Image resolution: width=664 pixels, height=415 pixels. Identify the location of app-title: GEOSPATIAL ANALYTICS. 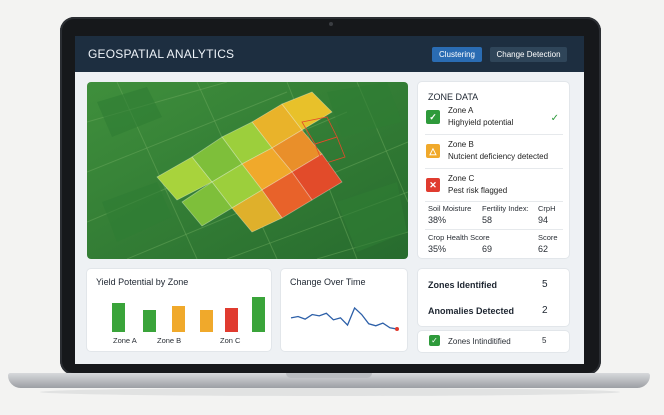
(161, 54).